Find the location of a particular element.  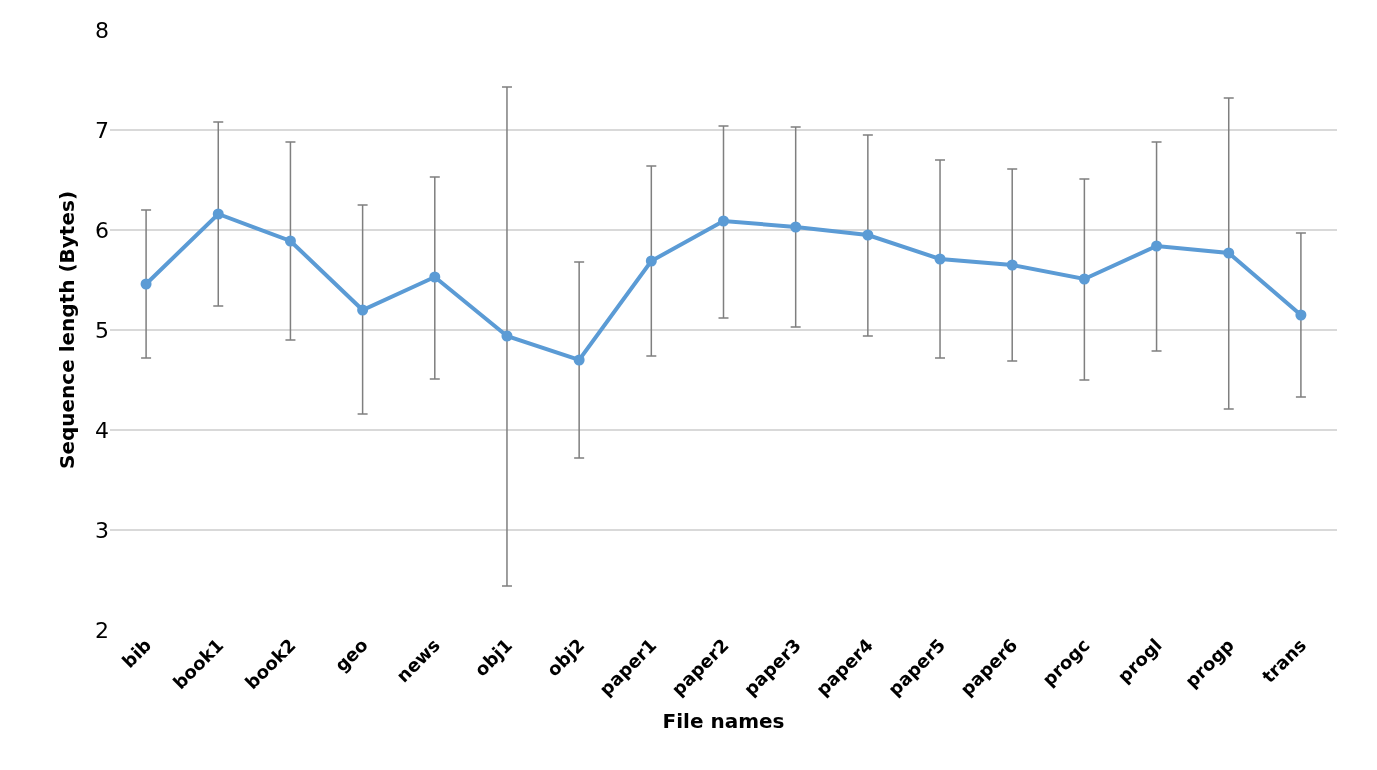

y-tick-label: 5 is located at coordinates (102, 330).